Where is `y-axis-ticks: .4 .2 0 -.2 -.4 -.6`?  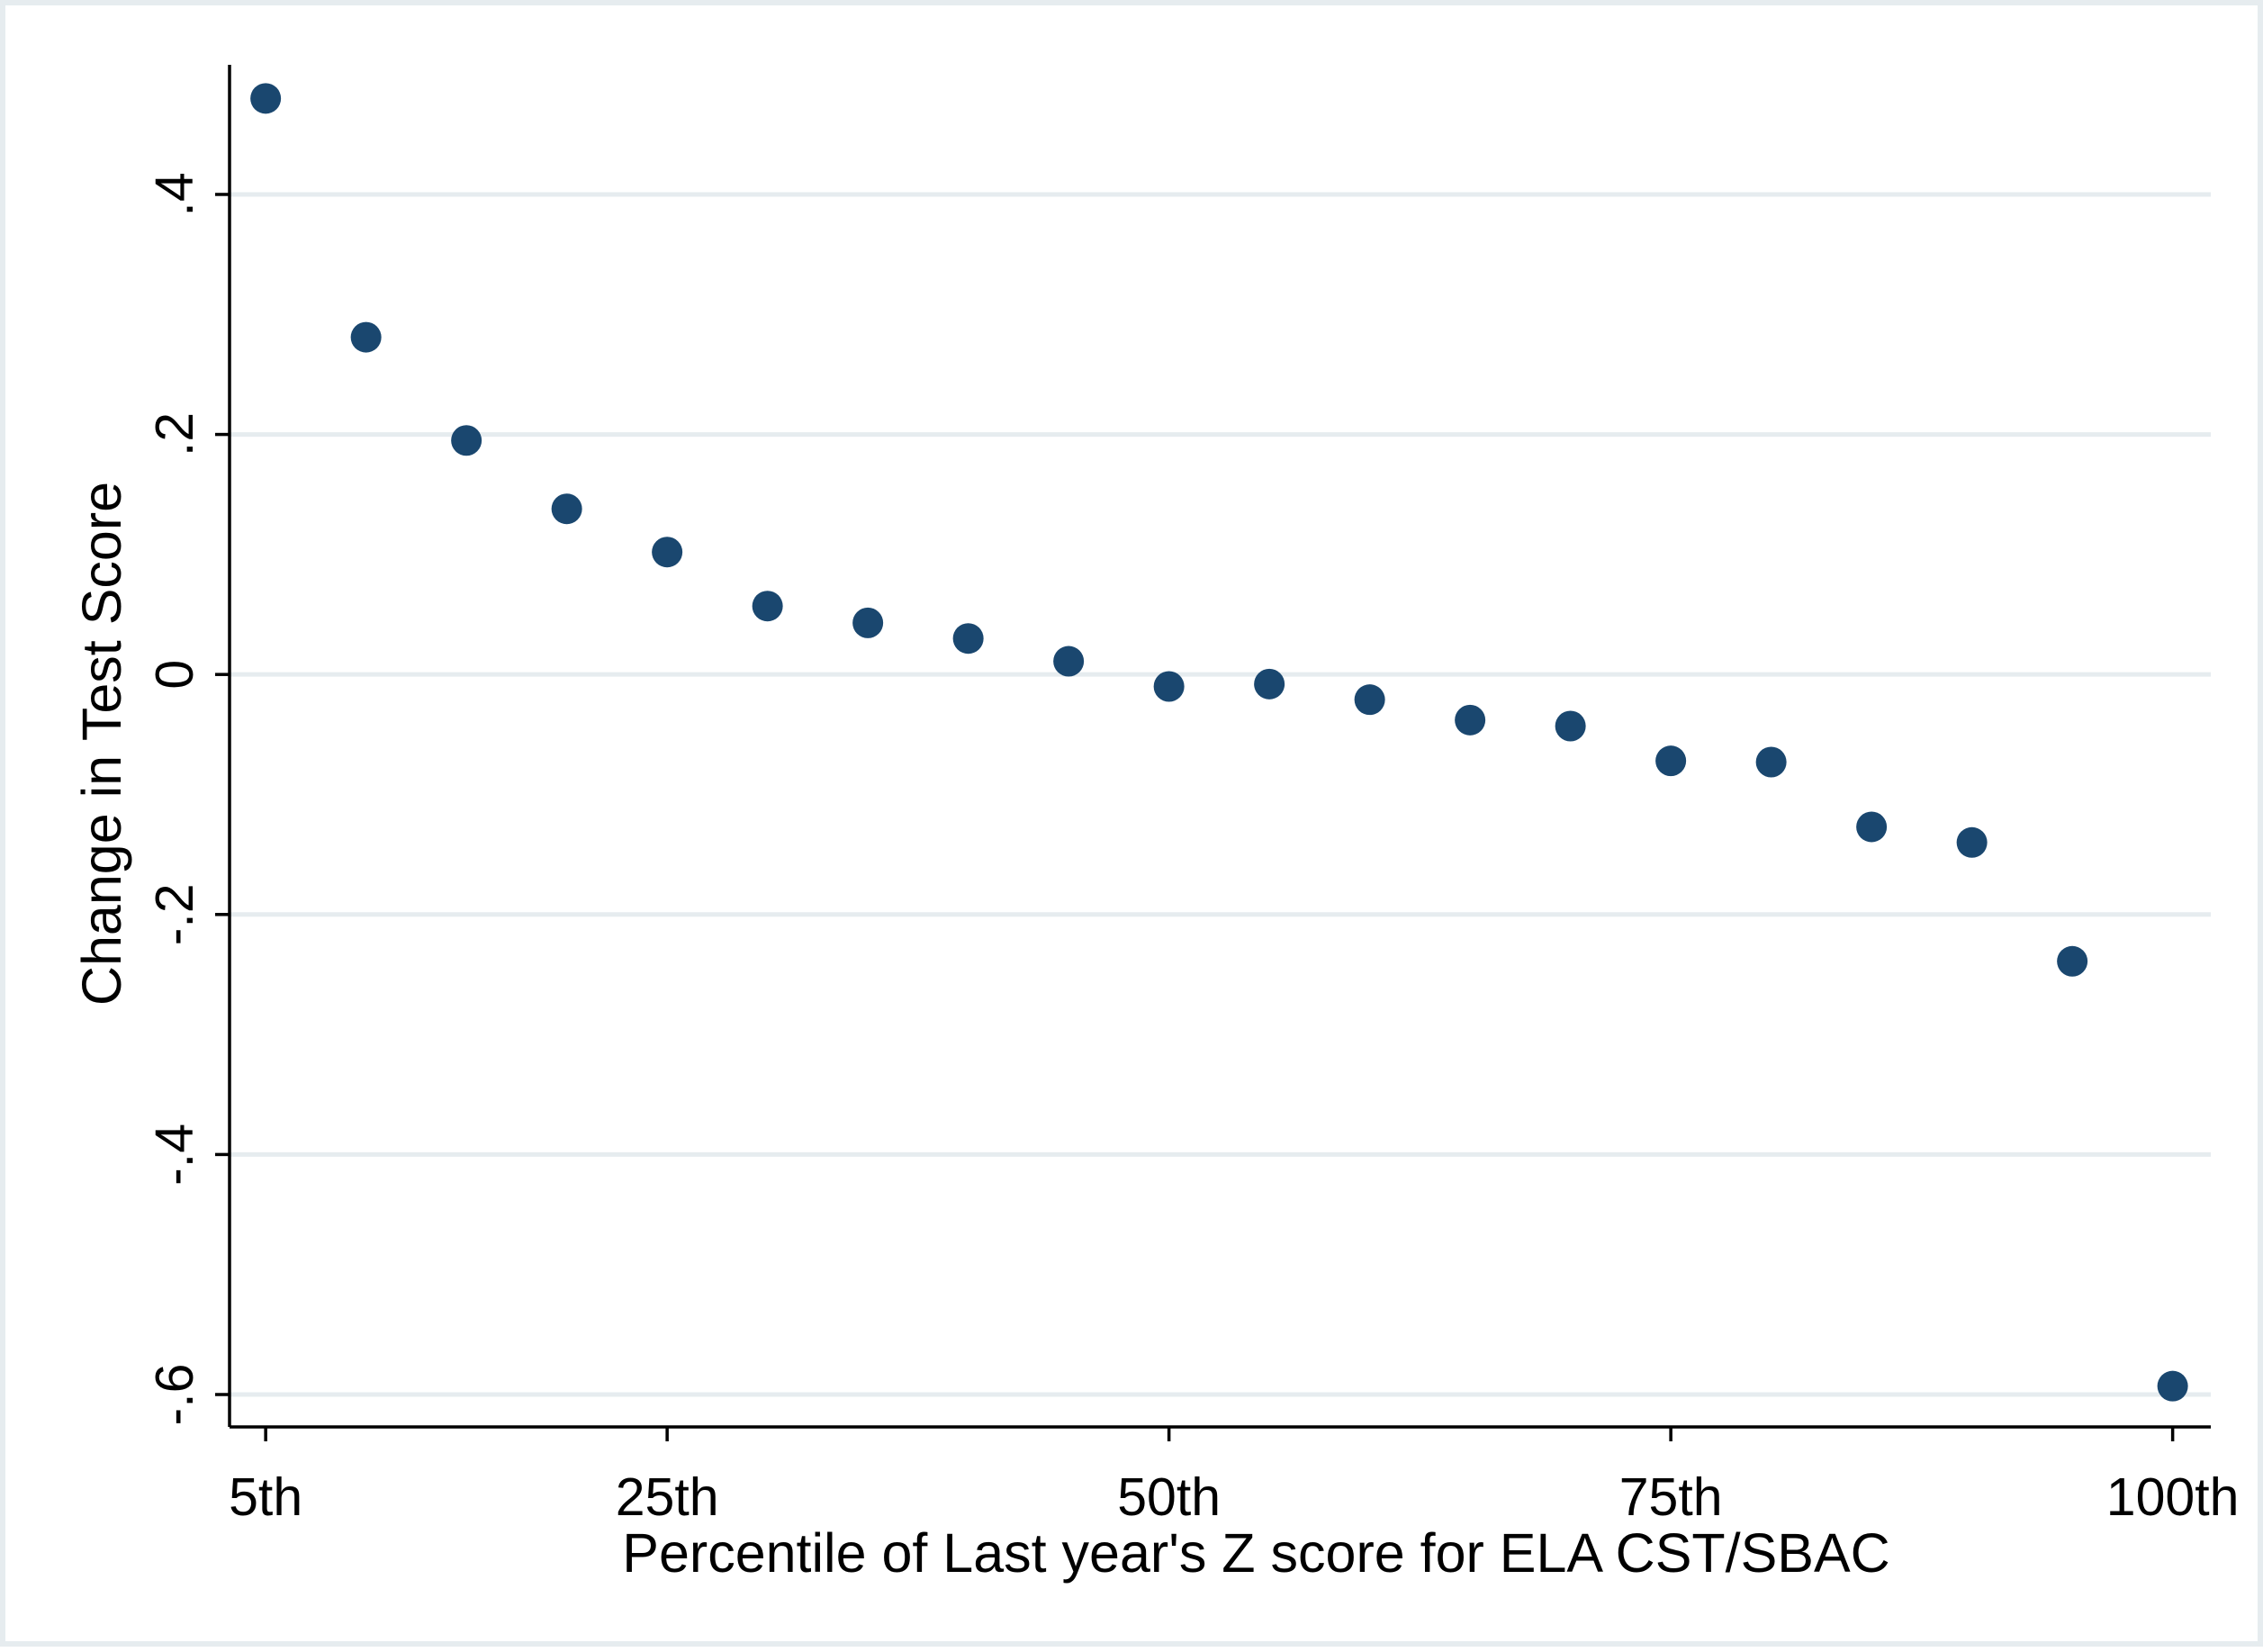 y-axis-ticks: .4 .2 0 -.2 -.4 -.6 is located at coordinates (187, 798).